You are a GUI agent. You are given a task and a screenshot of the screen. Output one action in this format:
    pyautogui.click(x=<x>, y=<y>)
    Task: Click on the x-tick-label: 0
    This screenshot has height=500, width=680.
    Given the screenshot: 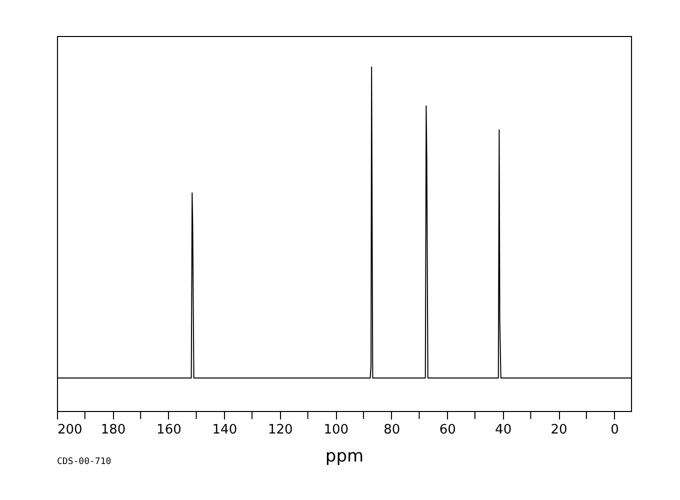 What is the action you would take?
    pyautogui.click(x=614, y=430)
    